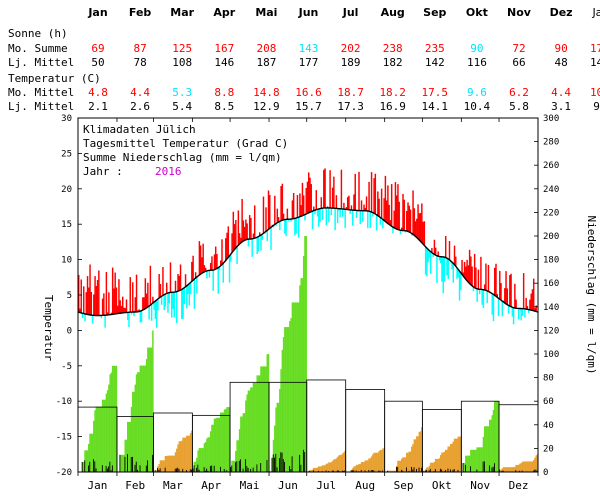 The image size is (600, 500). What do you see at coordinates (594, 48) in the screenshot?
I see `sonne-mo-summe-jahr: 1733` at bounding box center [594, 48].